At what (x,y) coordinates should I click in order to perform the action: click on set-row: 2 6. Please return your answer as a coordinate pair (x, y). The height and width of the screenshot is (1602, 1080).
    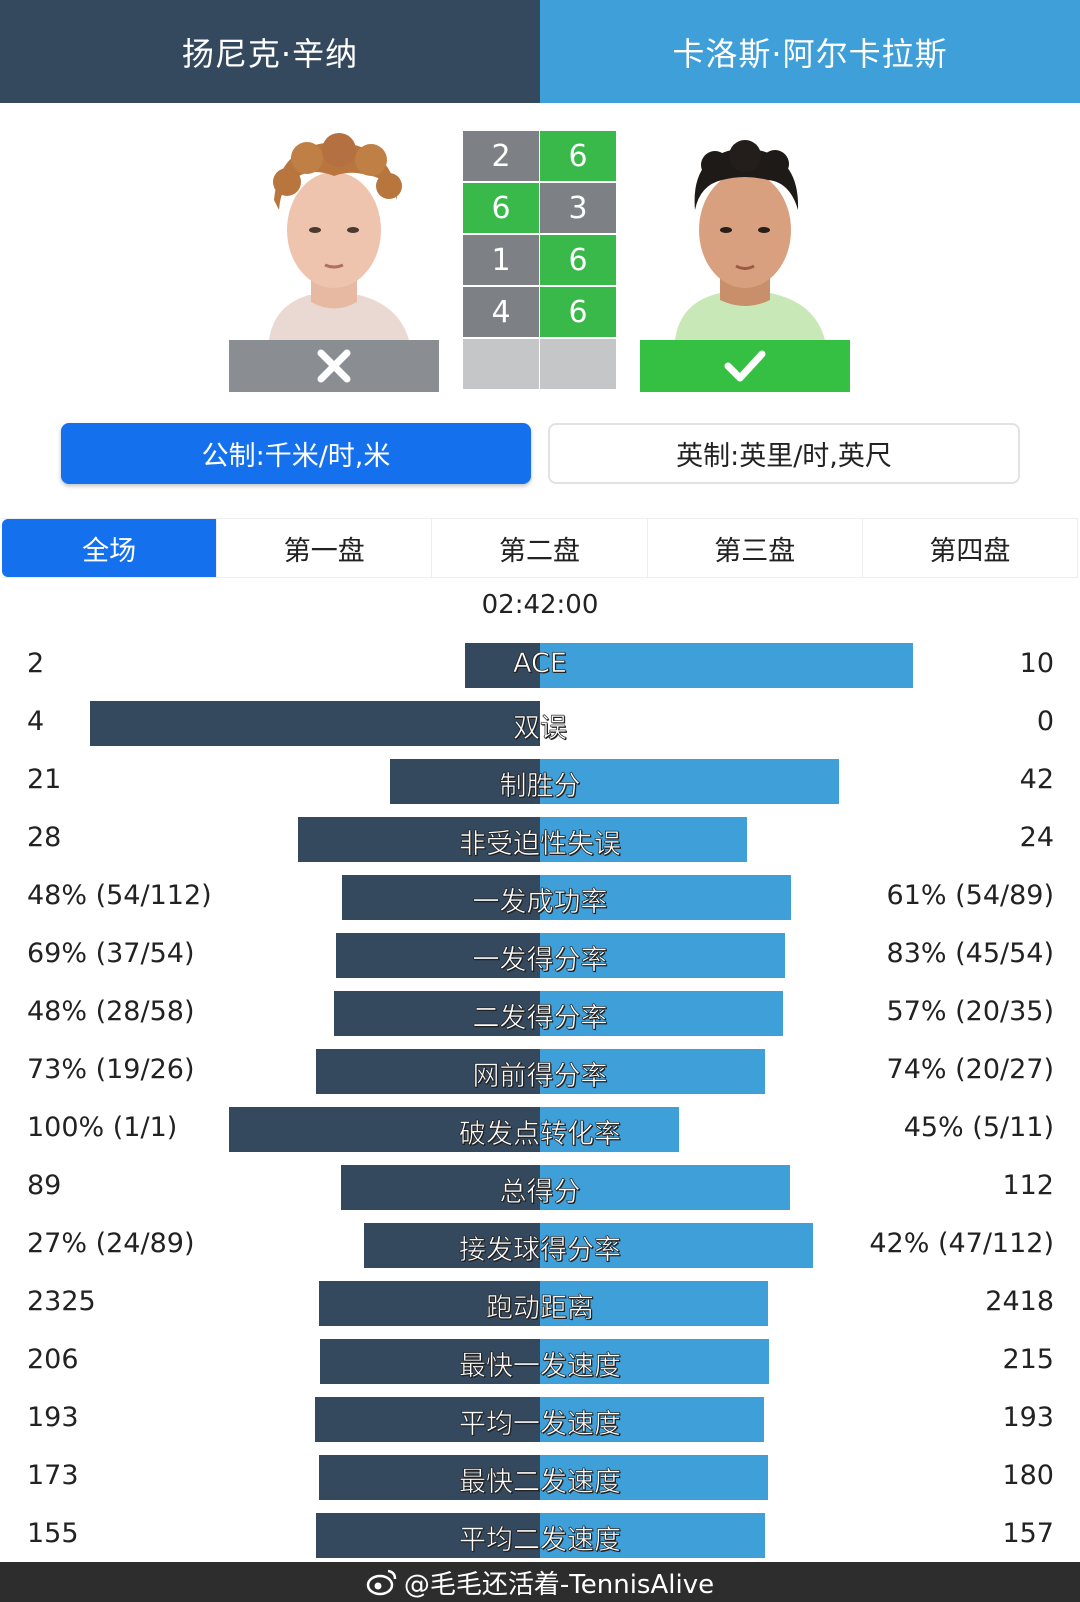
    Looking at the image, I should click on (540, 157).